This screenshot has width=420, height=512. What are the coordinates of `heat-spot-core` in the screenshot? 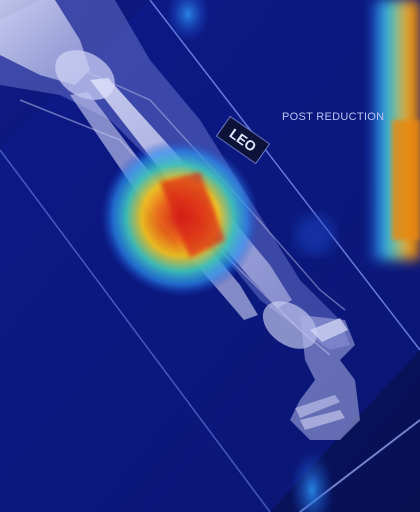 It's located at (192, 215).